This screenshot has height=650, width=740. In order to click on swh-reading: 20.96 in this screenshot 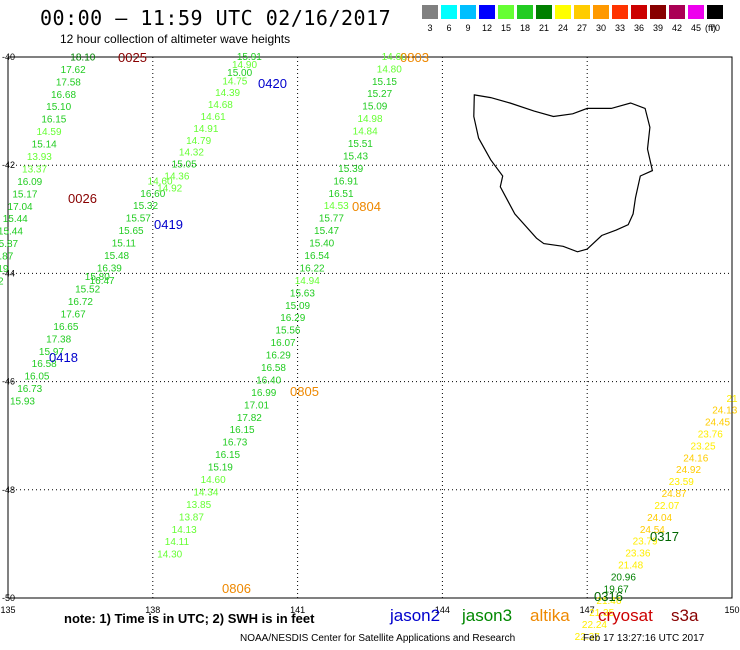, I will do `click(623, 577)`.